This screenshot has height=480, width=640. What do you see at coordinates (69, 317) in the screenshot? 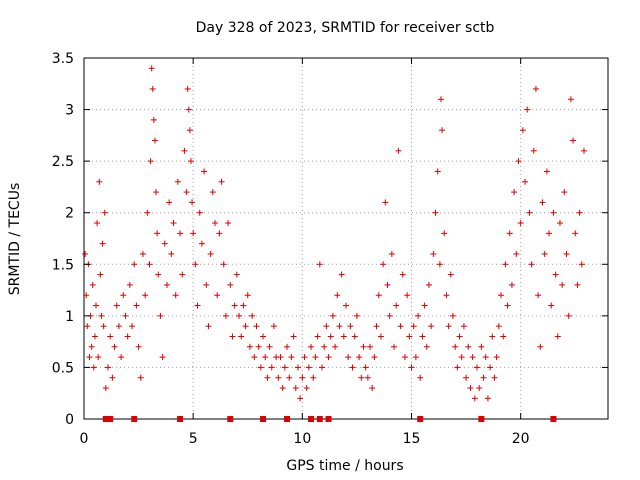
I see `y-tick-label: 1` at bounding box center [69, 317].